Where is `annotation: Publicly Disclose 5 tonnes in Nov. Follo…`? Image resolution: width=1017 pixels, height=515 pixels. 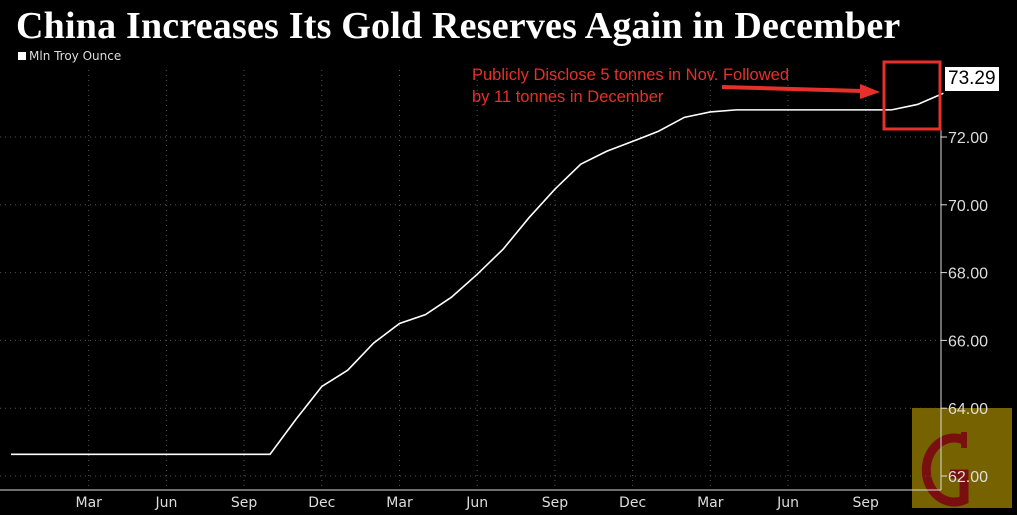
annotation: Publicly Disclose 5 tonnes in Nov. Follo… is located at coordinates (630, 86).